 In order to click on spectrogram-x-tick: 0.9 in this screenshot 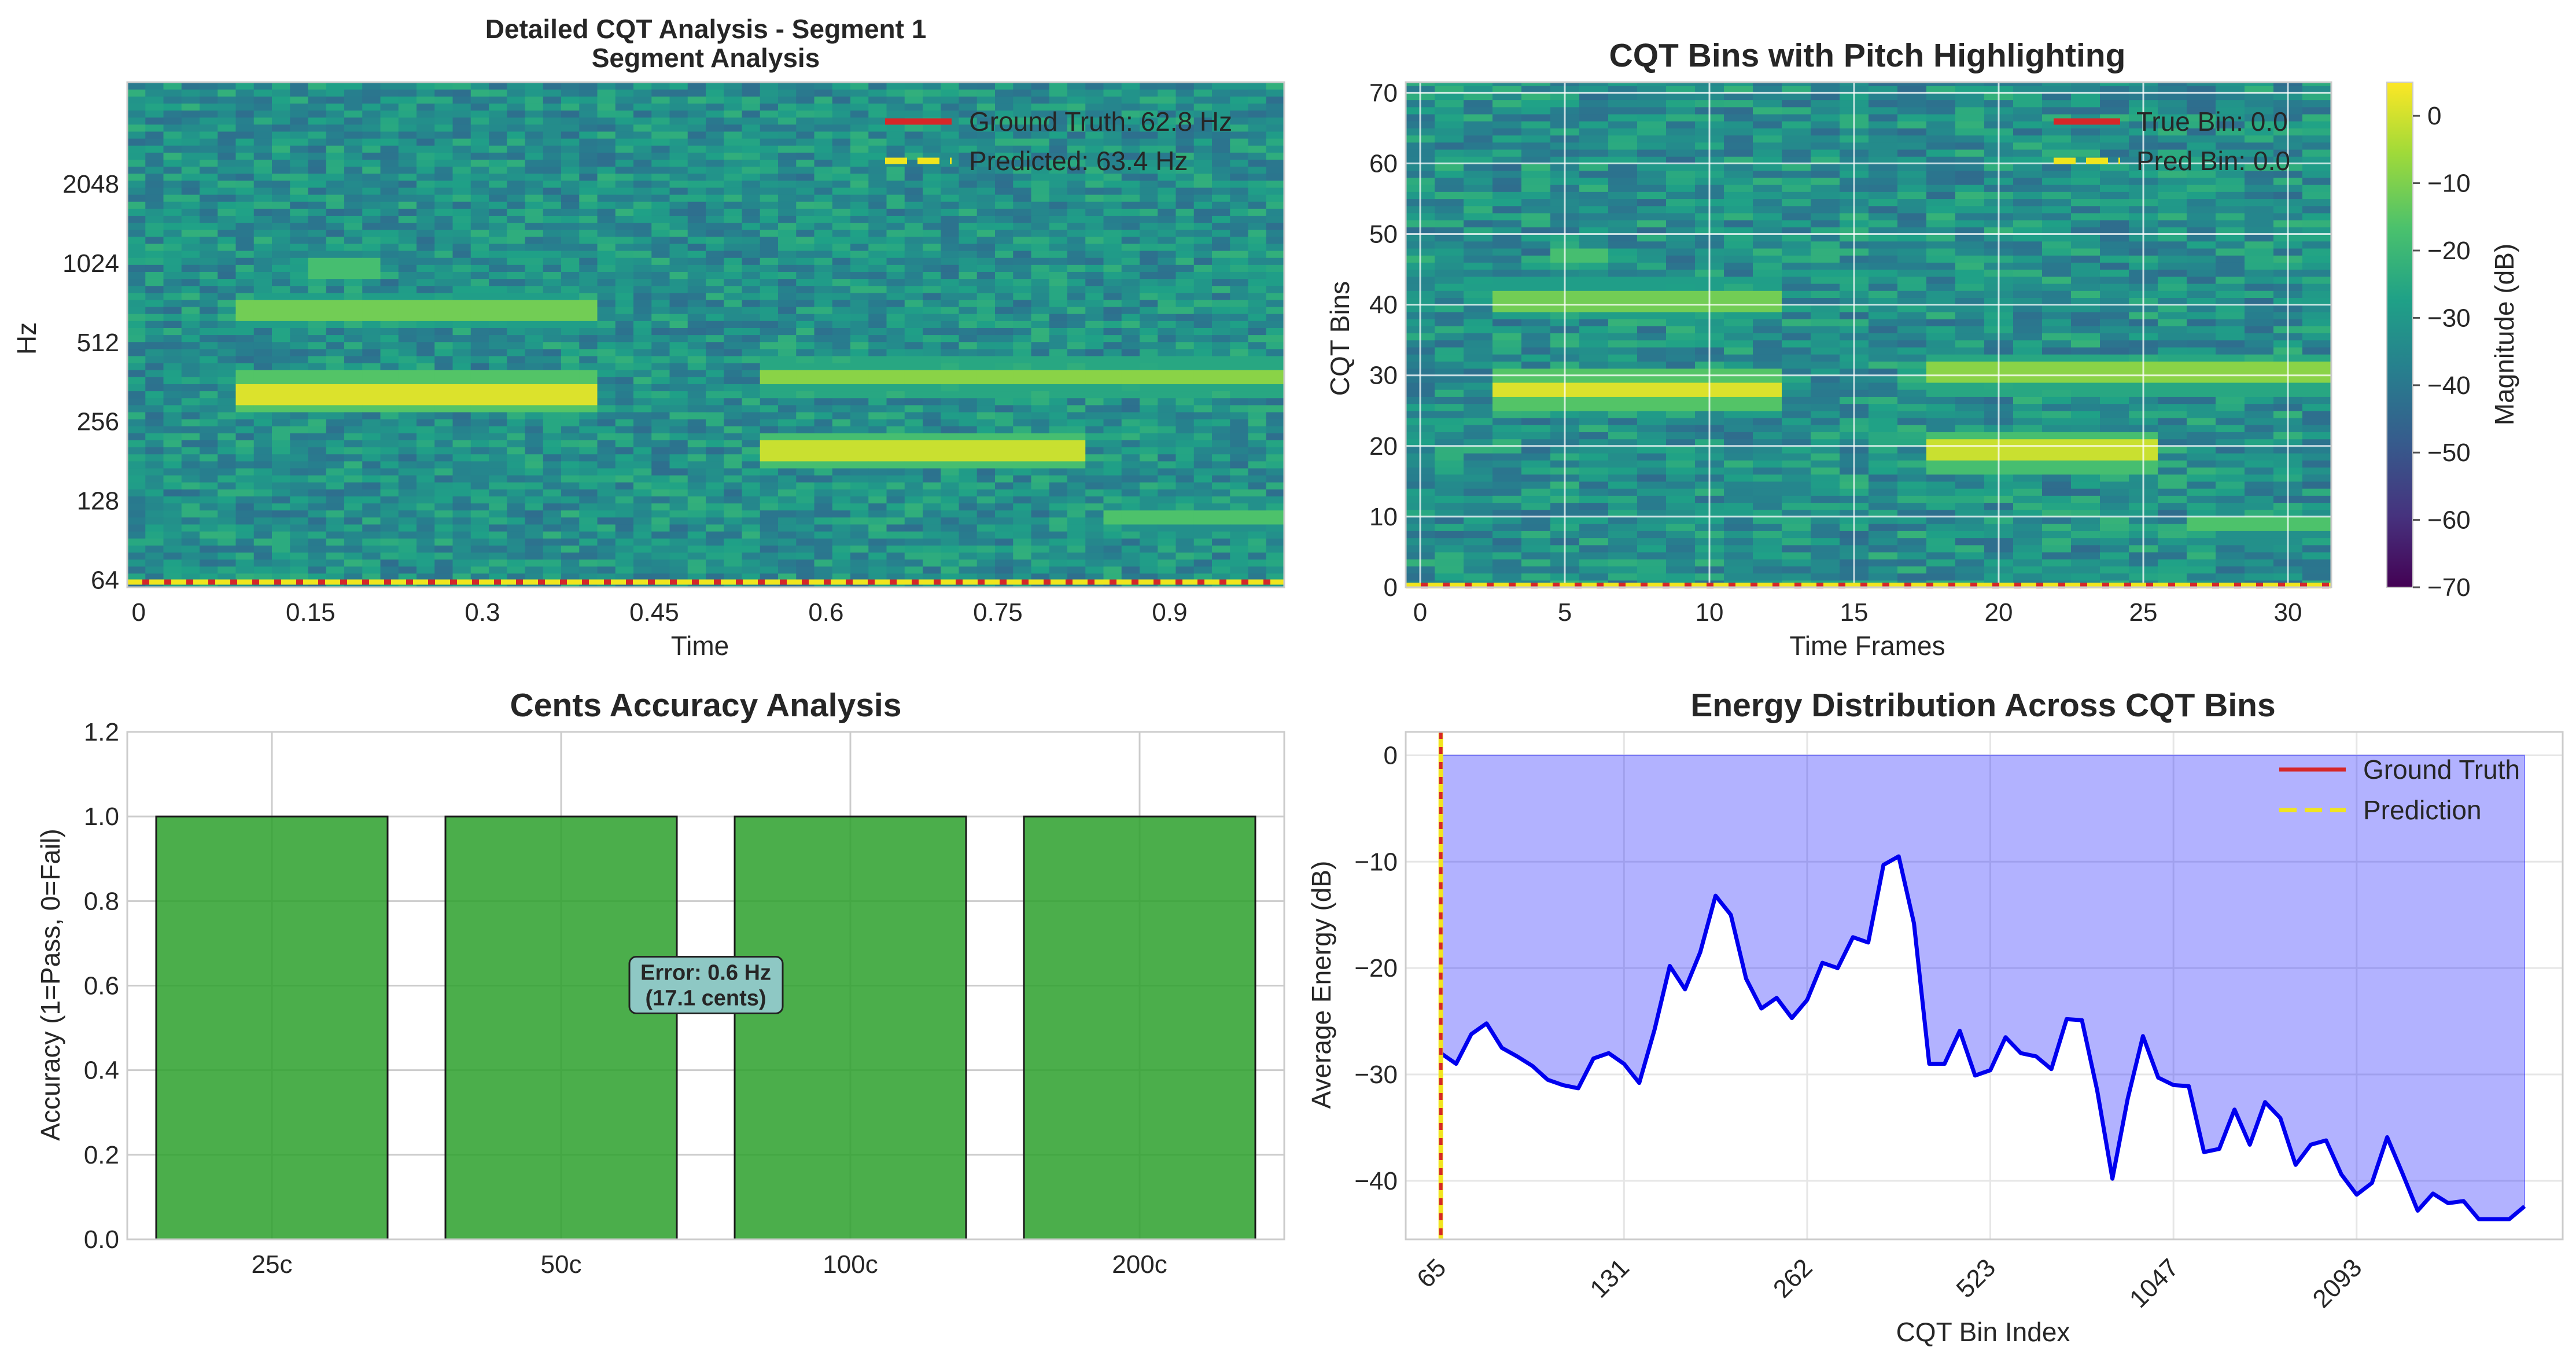, I will do `click(1169, 613)`.